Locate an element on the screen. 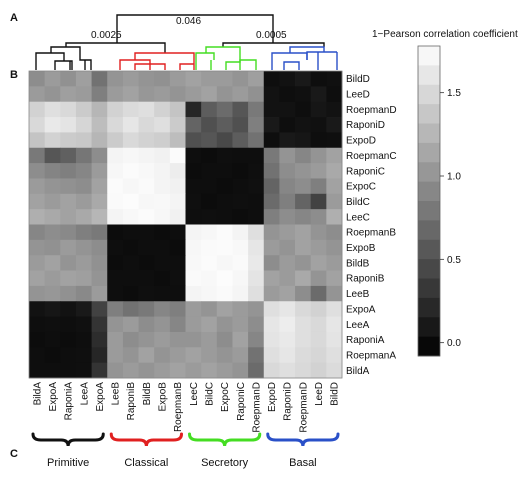 The image size is (520, 481). x-tick-label: ExpoD is located at coordinates (272, 397).